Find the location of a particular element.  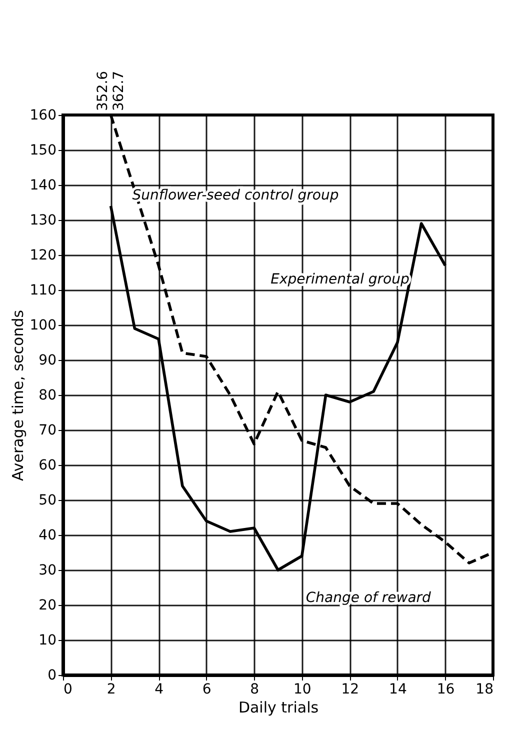

y-tick-label: 50 is located at coordinates (47, 500).